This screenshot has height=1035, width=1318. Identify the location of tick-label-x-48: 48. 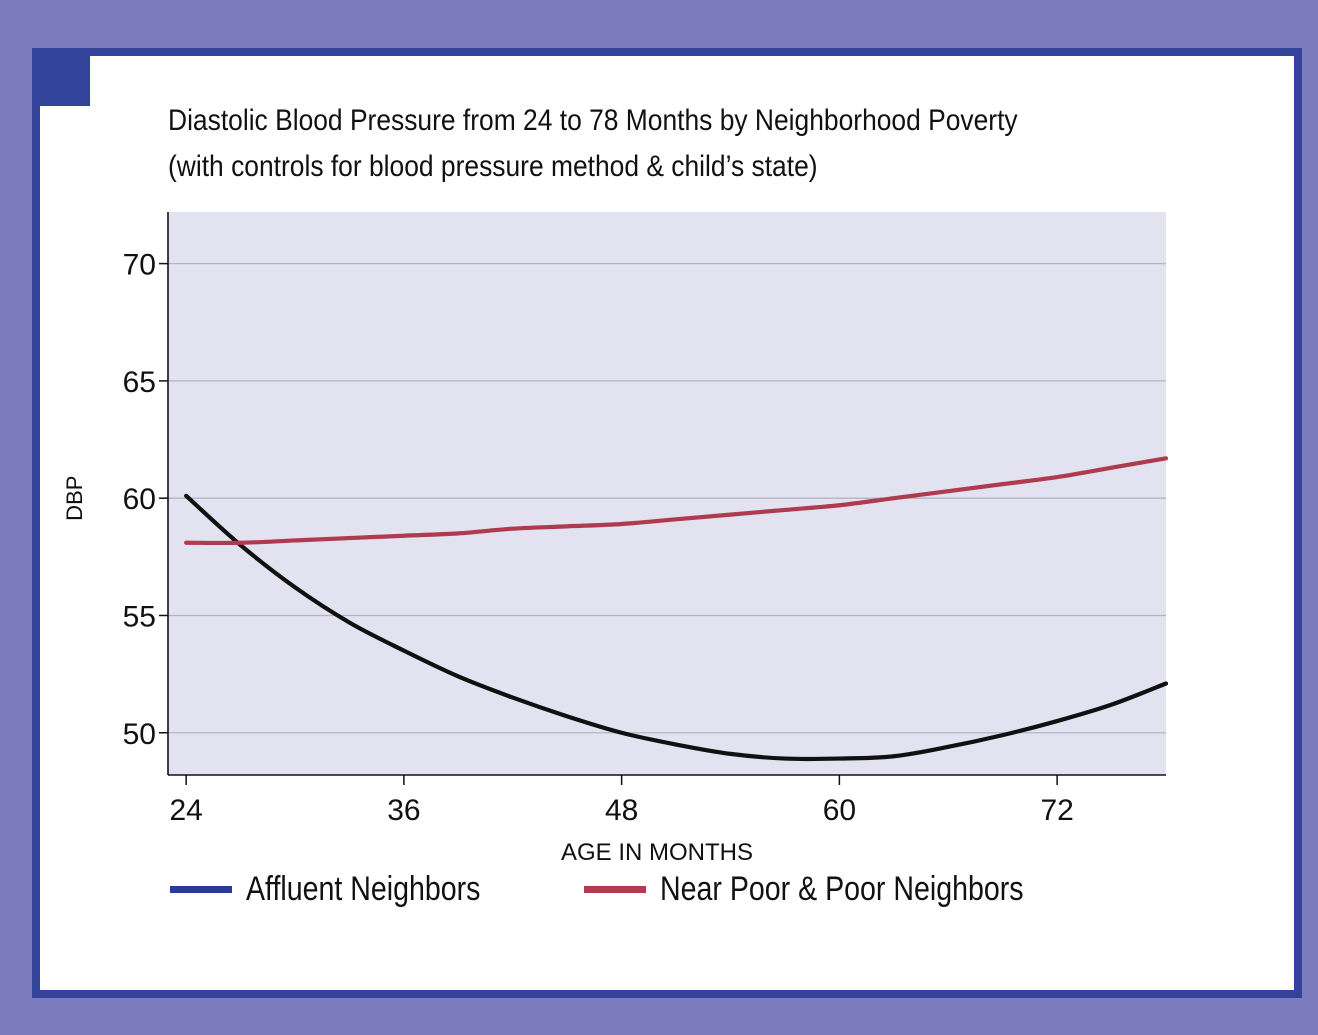
(621, 810).